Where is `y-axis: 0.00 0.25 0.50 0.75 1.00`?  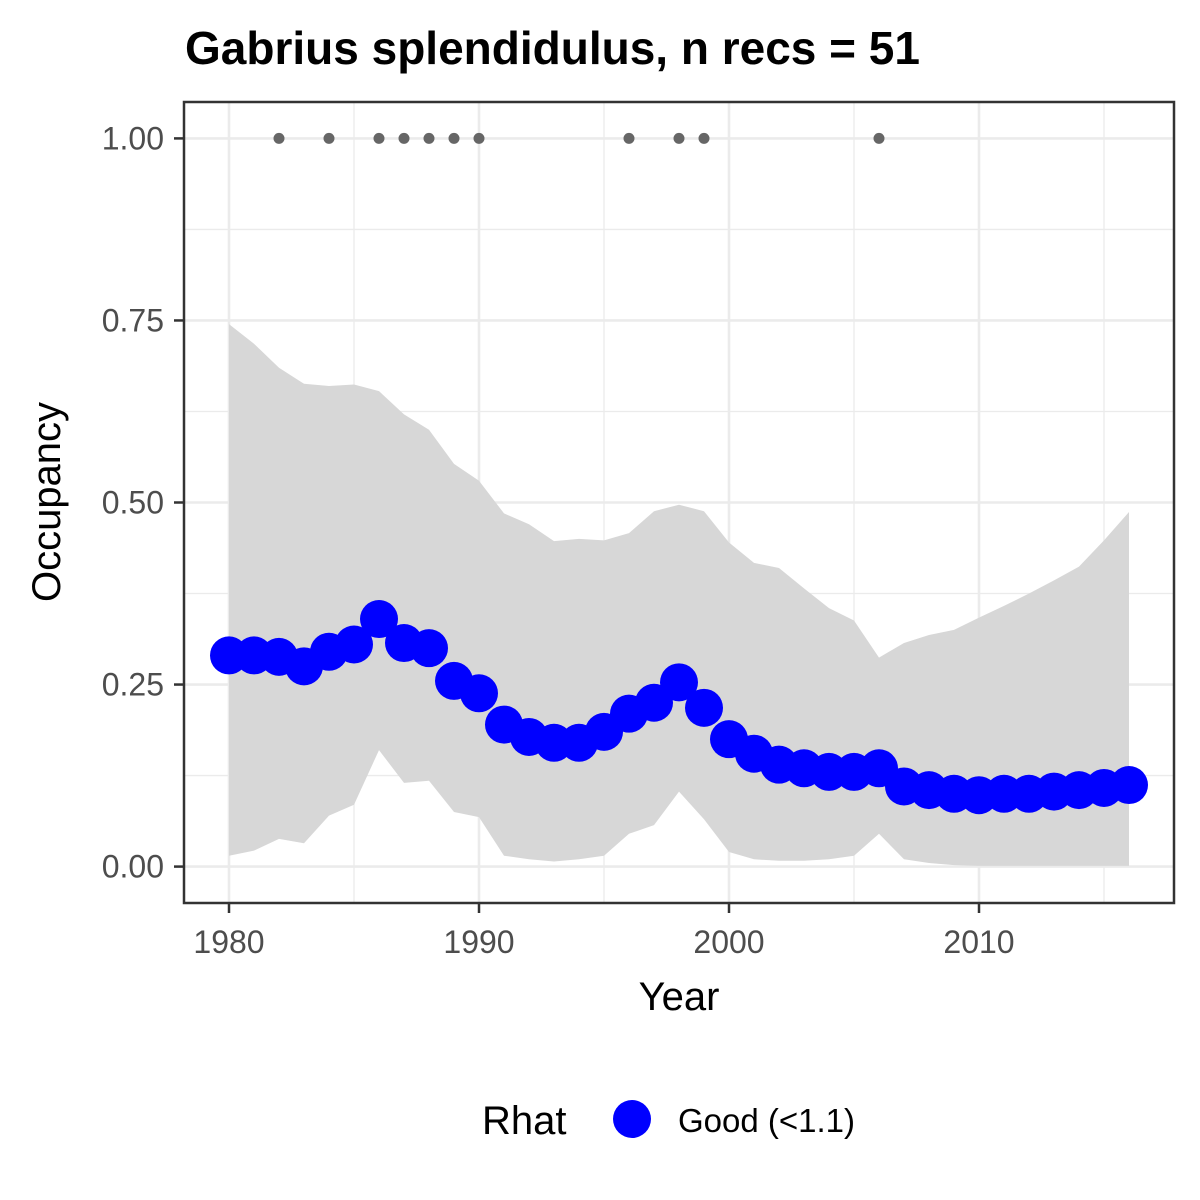 y-axis: 0.00 0.25 0.50 0.75 1.00 is located at coordinates (143, 502).